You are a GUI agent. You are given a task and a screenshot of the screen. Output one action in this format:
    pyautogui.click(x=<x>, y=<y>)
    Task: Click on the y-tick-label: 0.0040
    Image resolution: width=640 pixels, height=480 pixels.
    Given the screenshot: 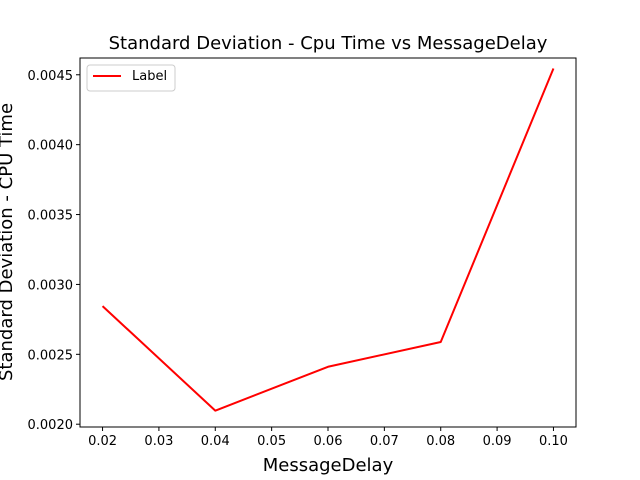 What is the action you would take?
    pyautogui.click(x=51, y=146)
    